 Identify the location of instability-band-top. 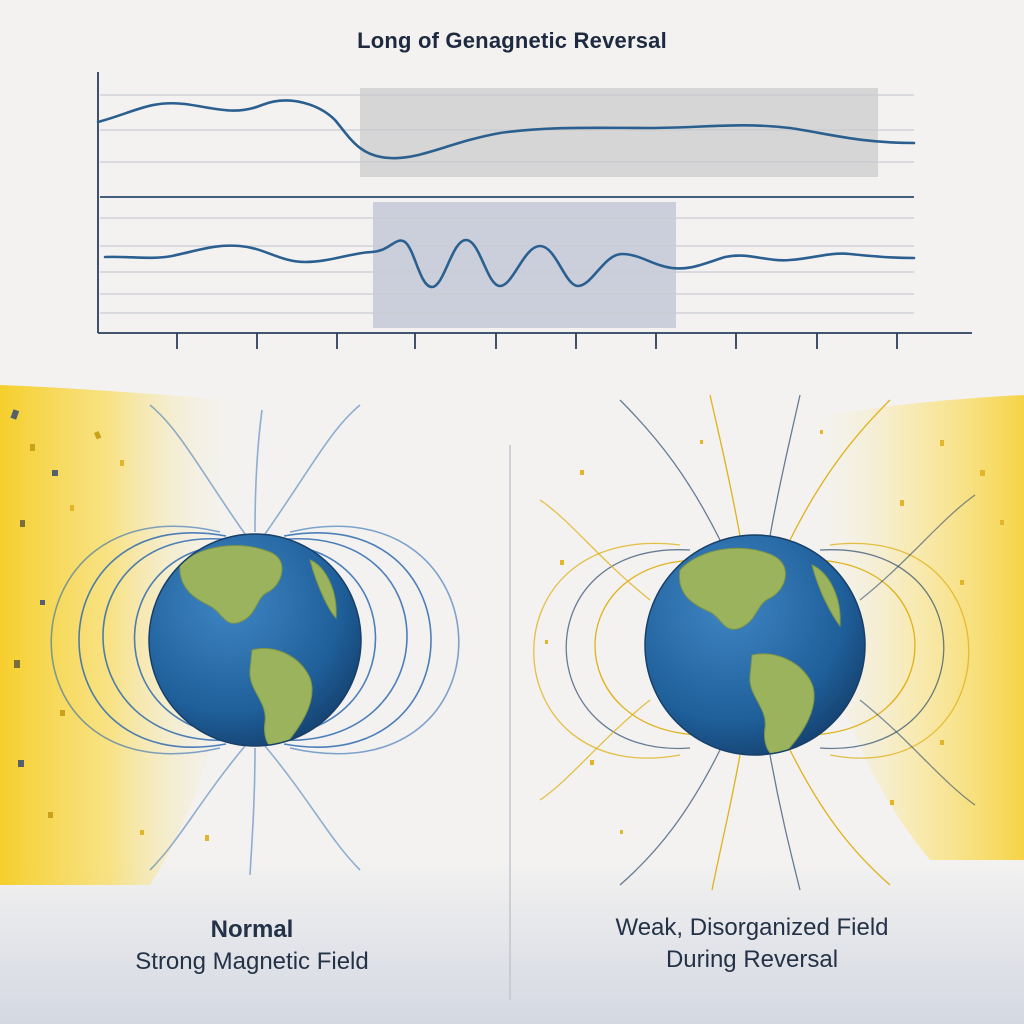
(619, 132).